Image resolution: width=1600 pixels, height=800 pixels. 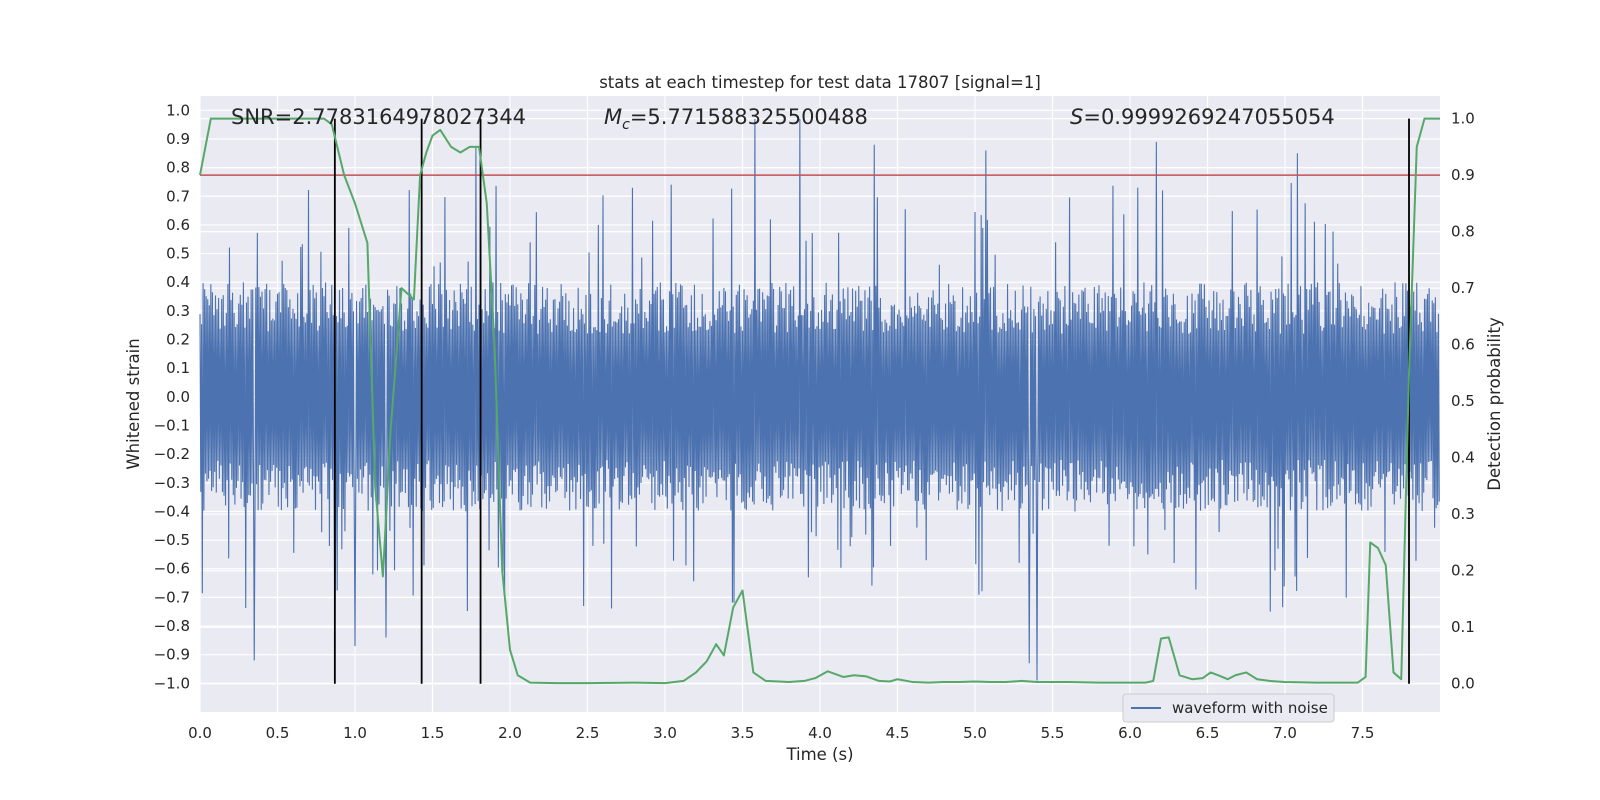 What do you see at coordinates (1463, 175) in the screenshot?
I see `y-right-tick-label: 0.9` at bounding box center [1463, 175].